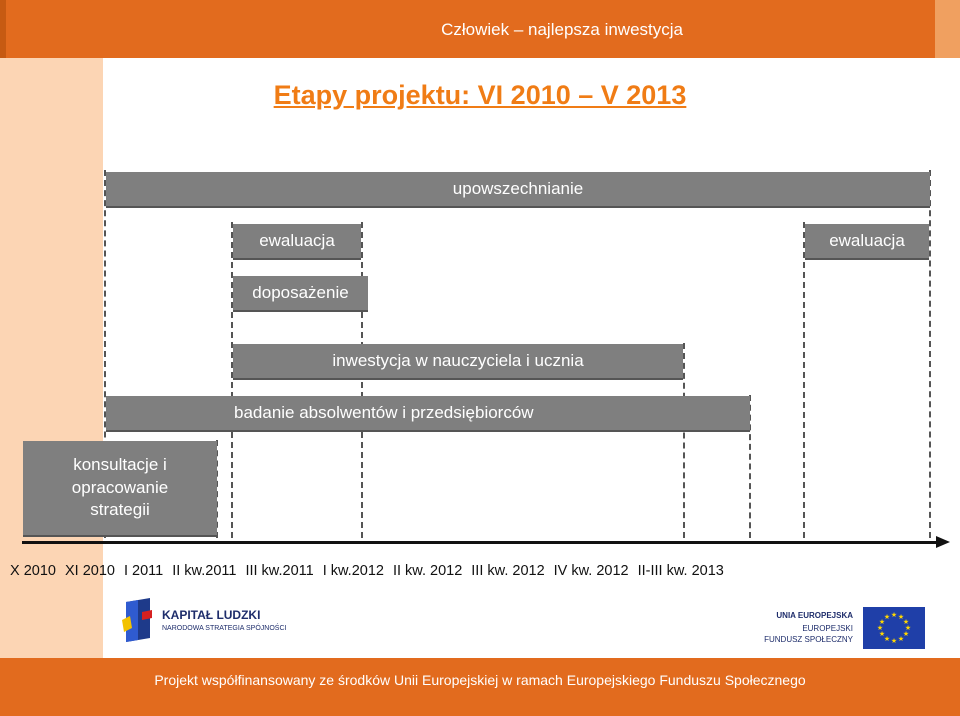 The height and width of the screenshot is (716, 960). I want to click on bar-inwestycja: inwestycja w nauczyciela i ucznia, so click(458, 362).